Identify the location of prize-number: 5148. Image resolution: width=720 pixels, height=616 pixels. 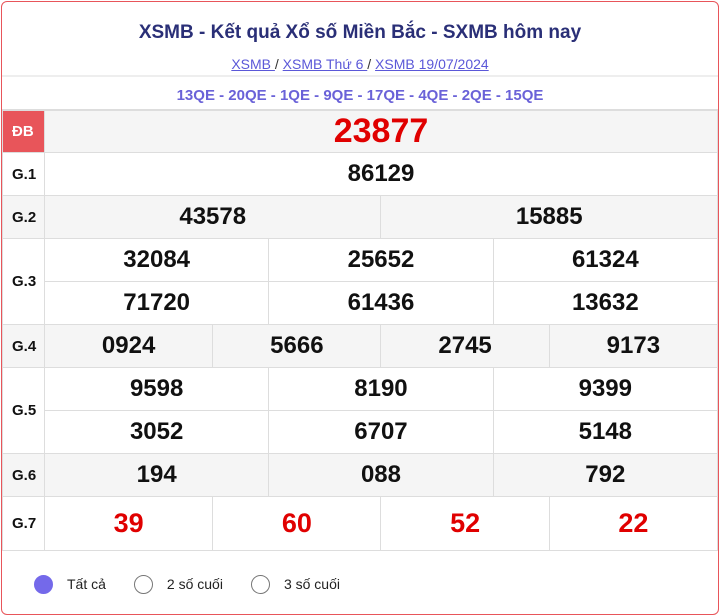
(605, 432).